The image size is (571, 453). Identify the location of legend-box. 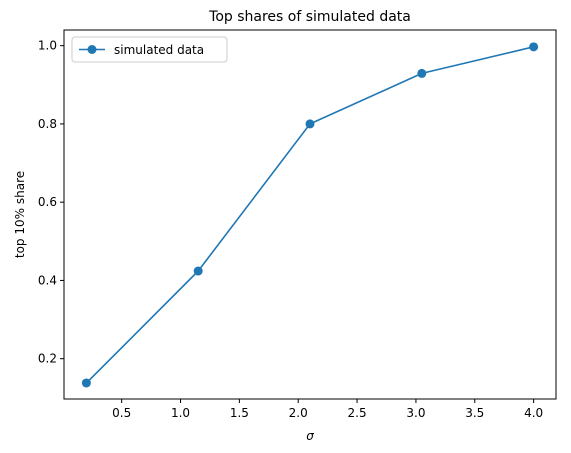
(149, 49).